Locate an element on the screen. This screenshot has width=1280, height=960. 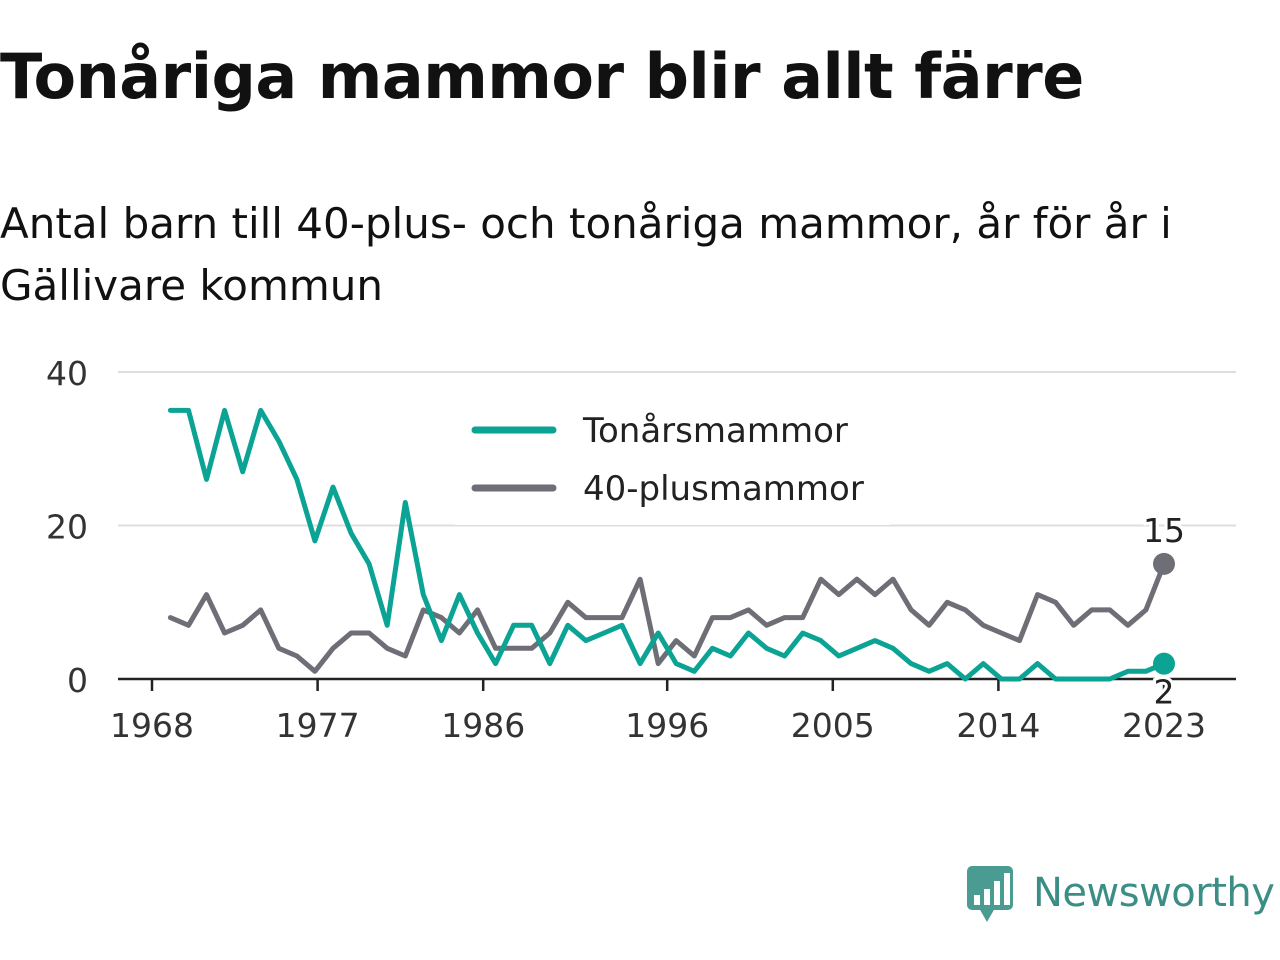
series-line-40-plusmammor is located at coordinates (667, 617).